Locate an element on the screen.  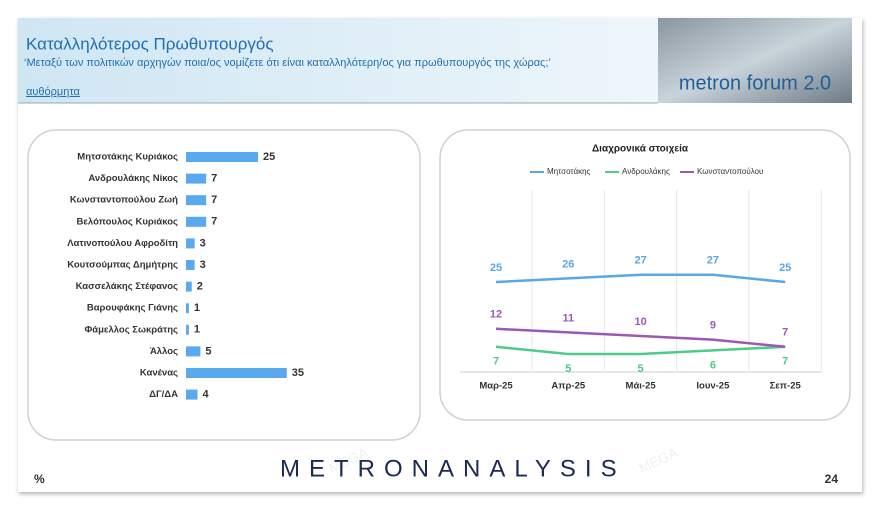
note: αυθόρμητα is located at coordinates (53, 92).